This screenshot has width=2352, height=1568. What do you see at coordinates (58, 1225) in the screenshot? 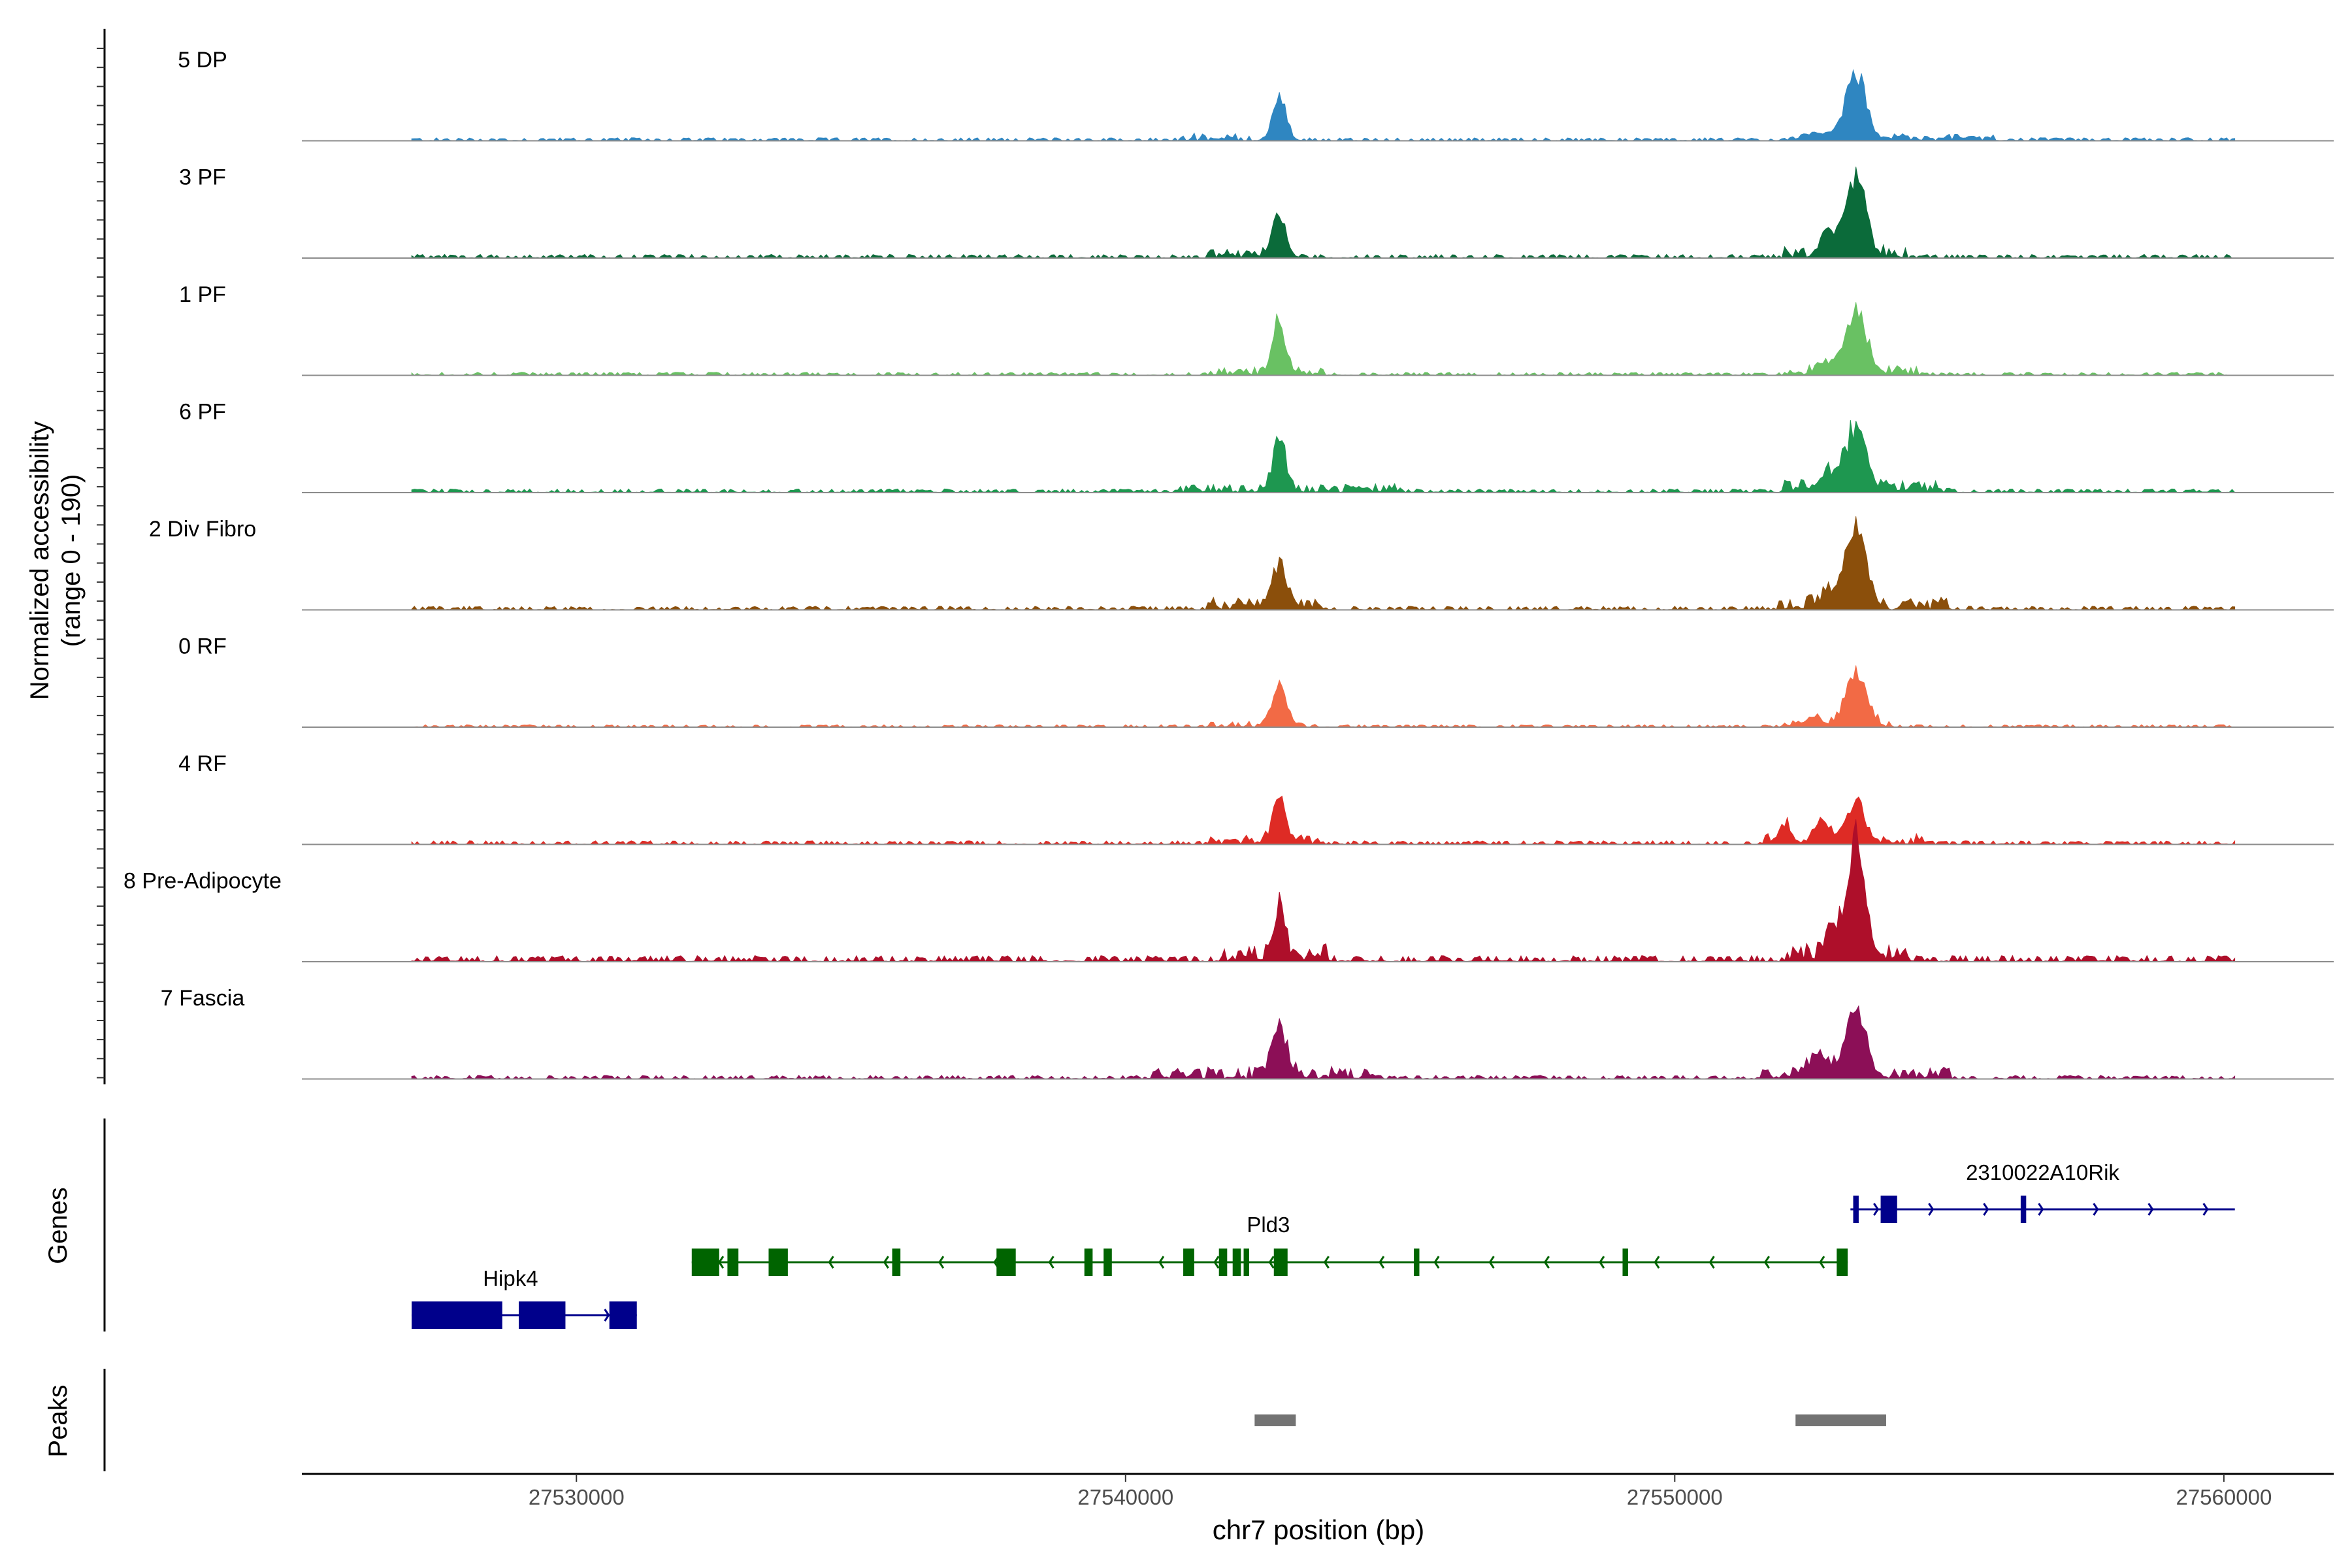
I see `genes-track-label: Genes` at bounding box center [58, 1225].